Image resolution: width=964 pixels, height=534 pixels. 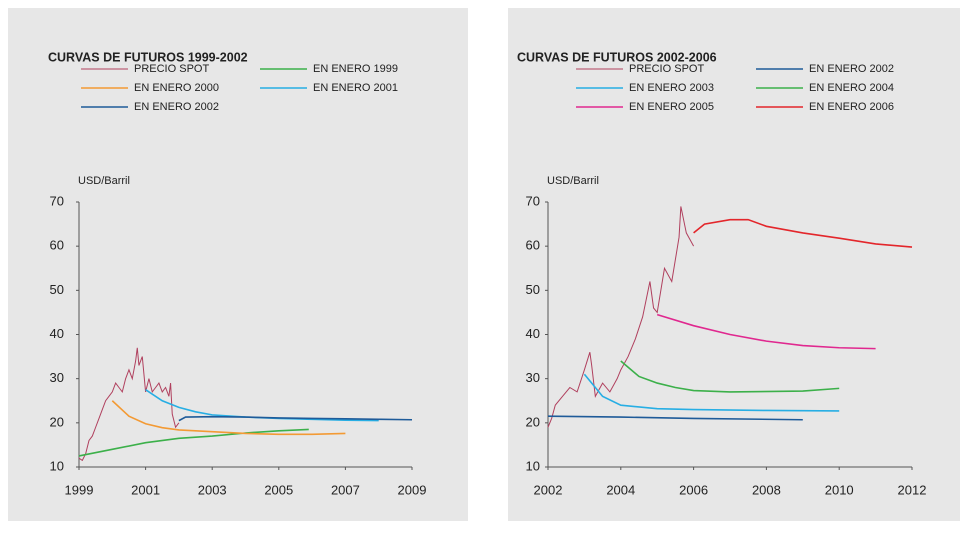 What do you see at coordinates (617, 57) in the screenshot?
I see `chart-title: CURVAS DE FUTUROS 2002-2006` at bounding box center [617, 57].